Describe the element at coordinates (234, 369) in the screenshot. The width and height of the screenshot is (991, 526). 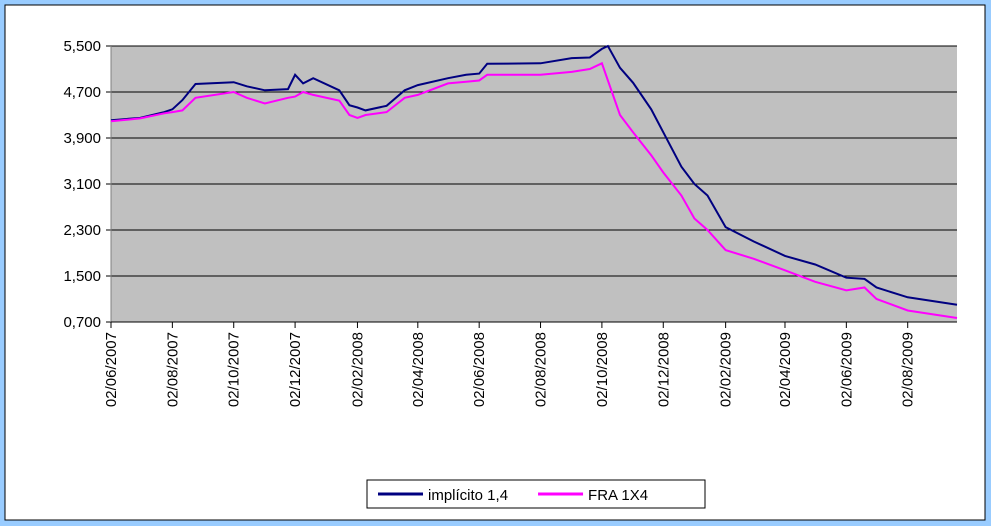
I see `x-tick-label: 02/10/2007` at that location.